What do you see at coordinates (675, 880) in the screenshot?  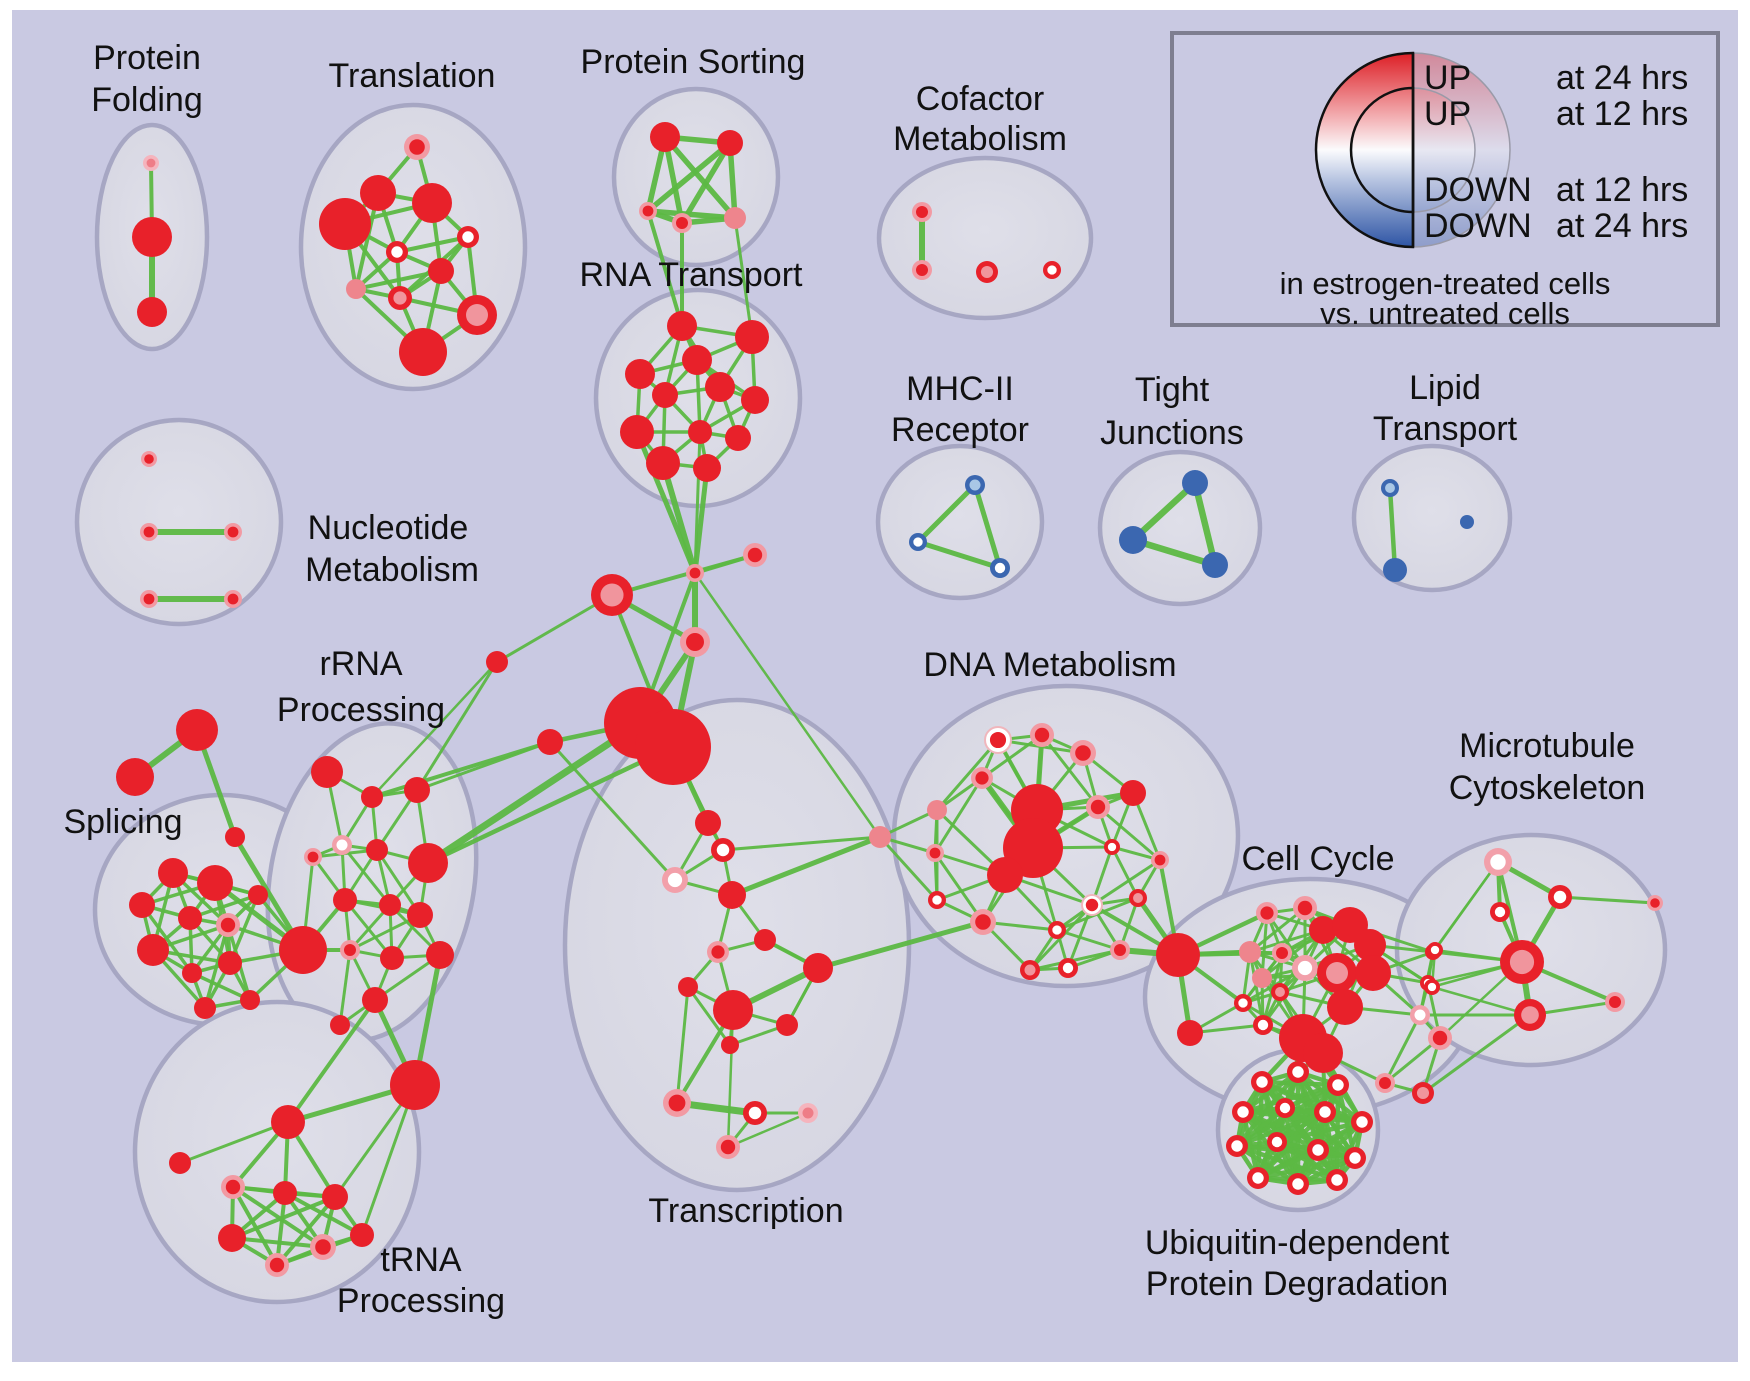 I see `node-t3` at bounding box center [675, 880].